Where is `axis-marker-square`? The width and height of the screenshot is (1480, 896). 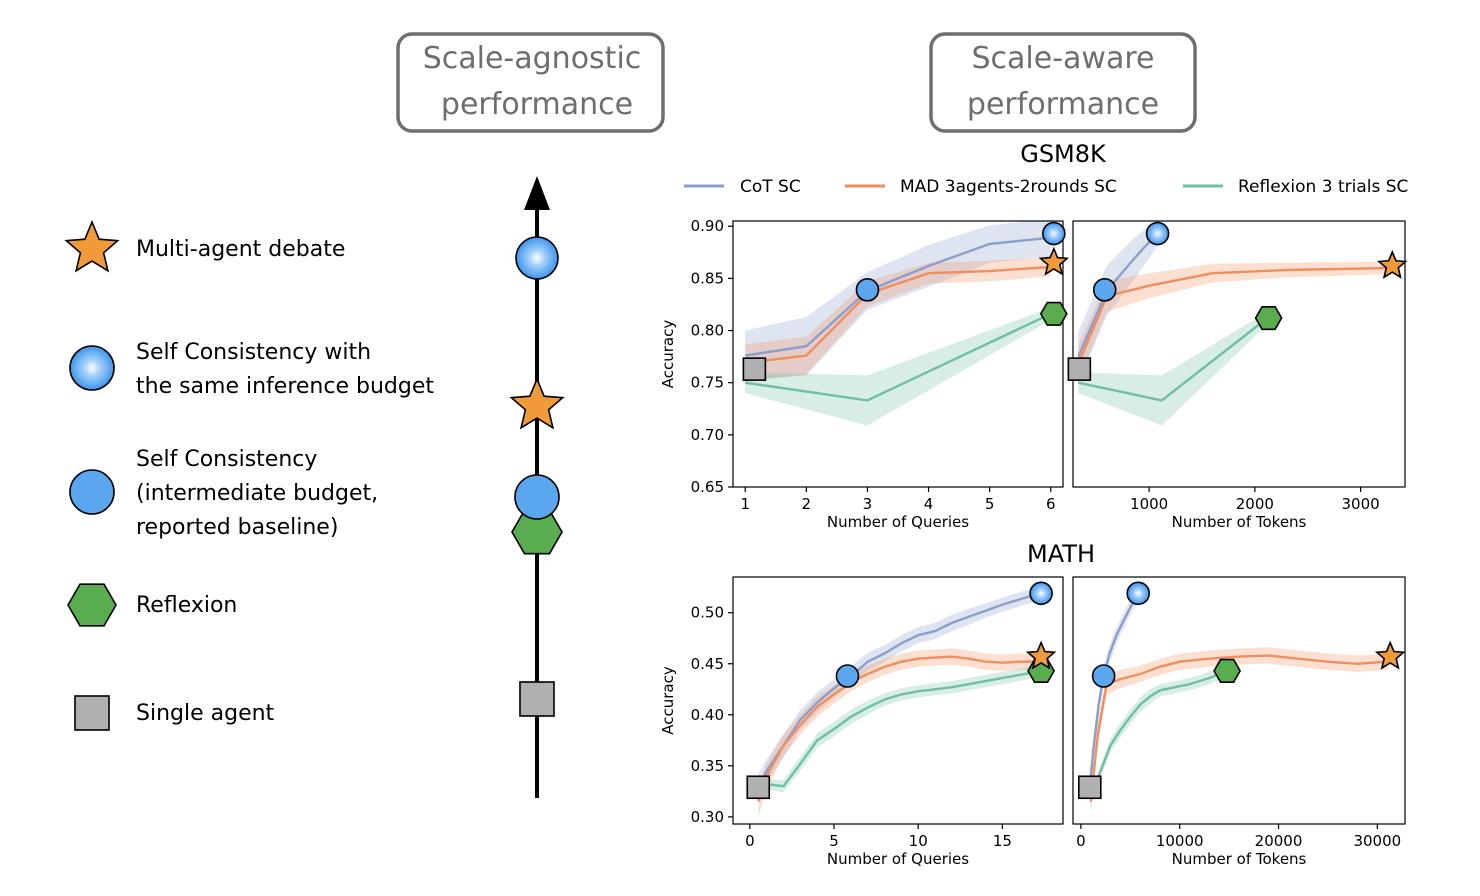 axis-marker-square is located at coordinates (537, 699).